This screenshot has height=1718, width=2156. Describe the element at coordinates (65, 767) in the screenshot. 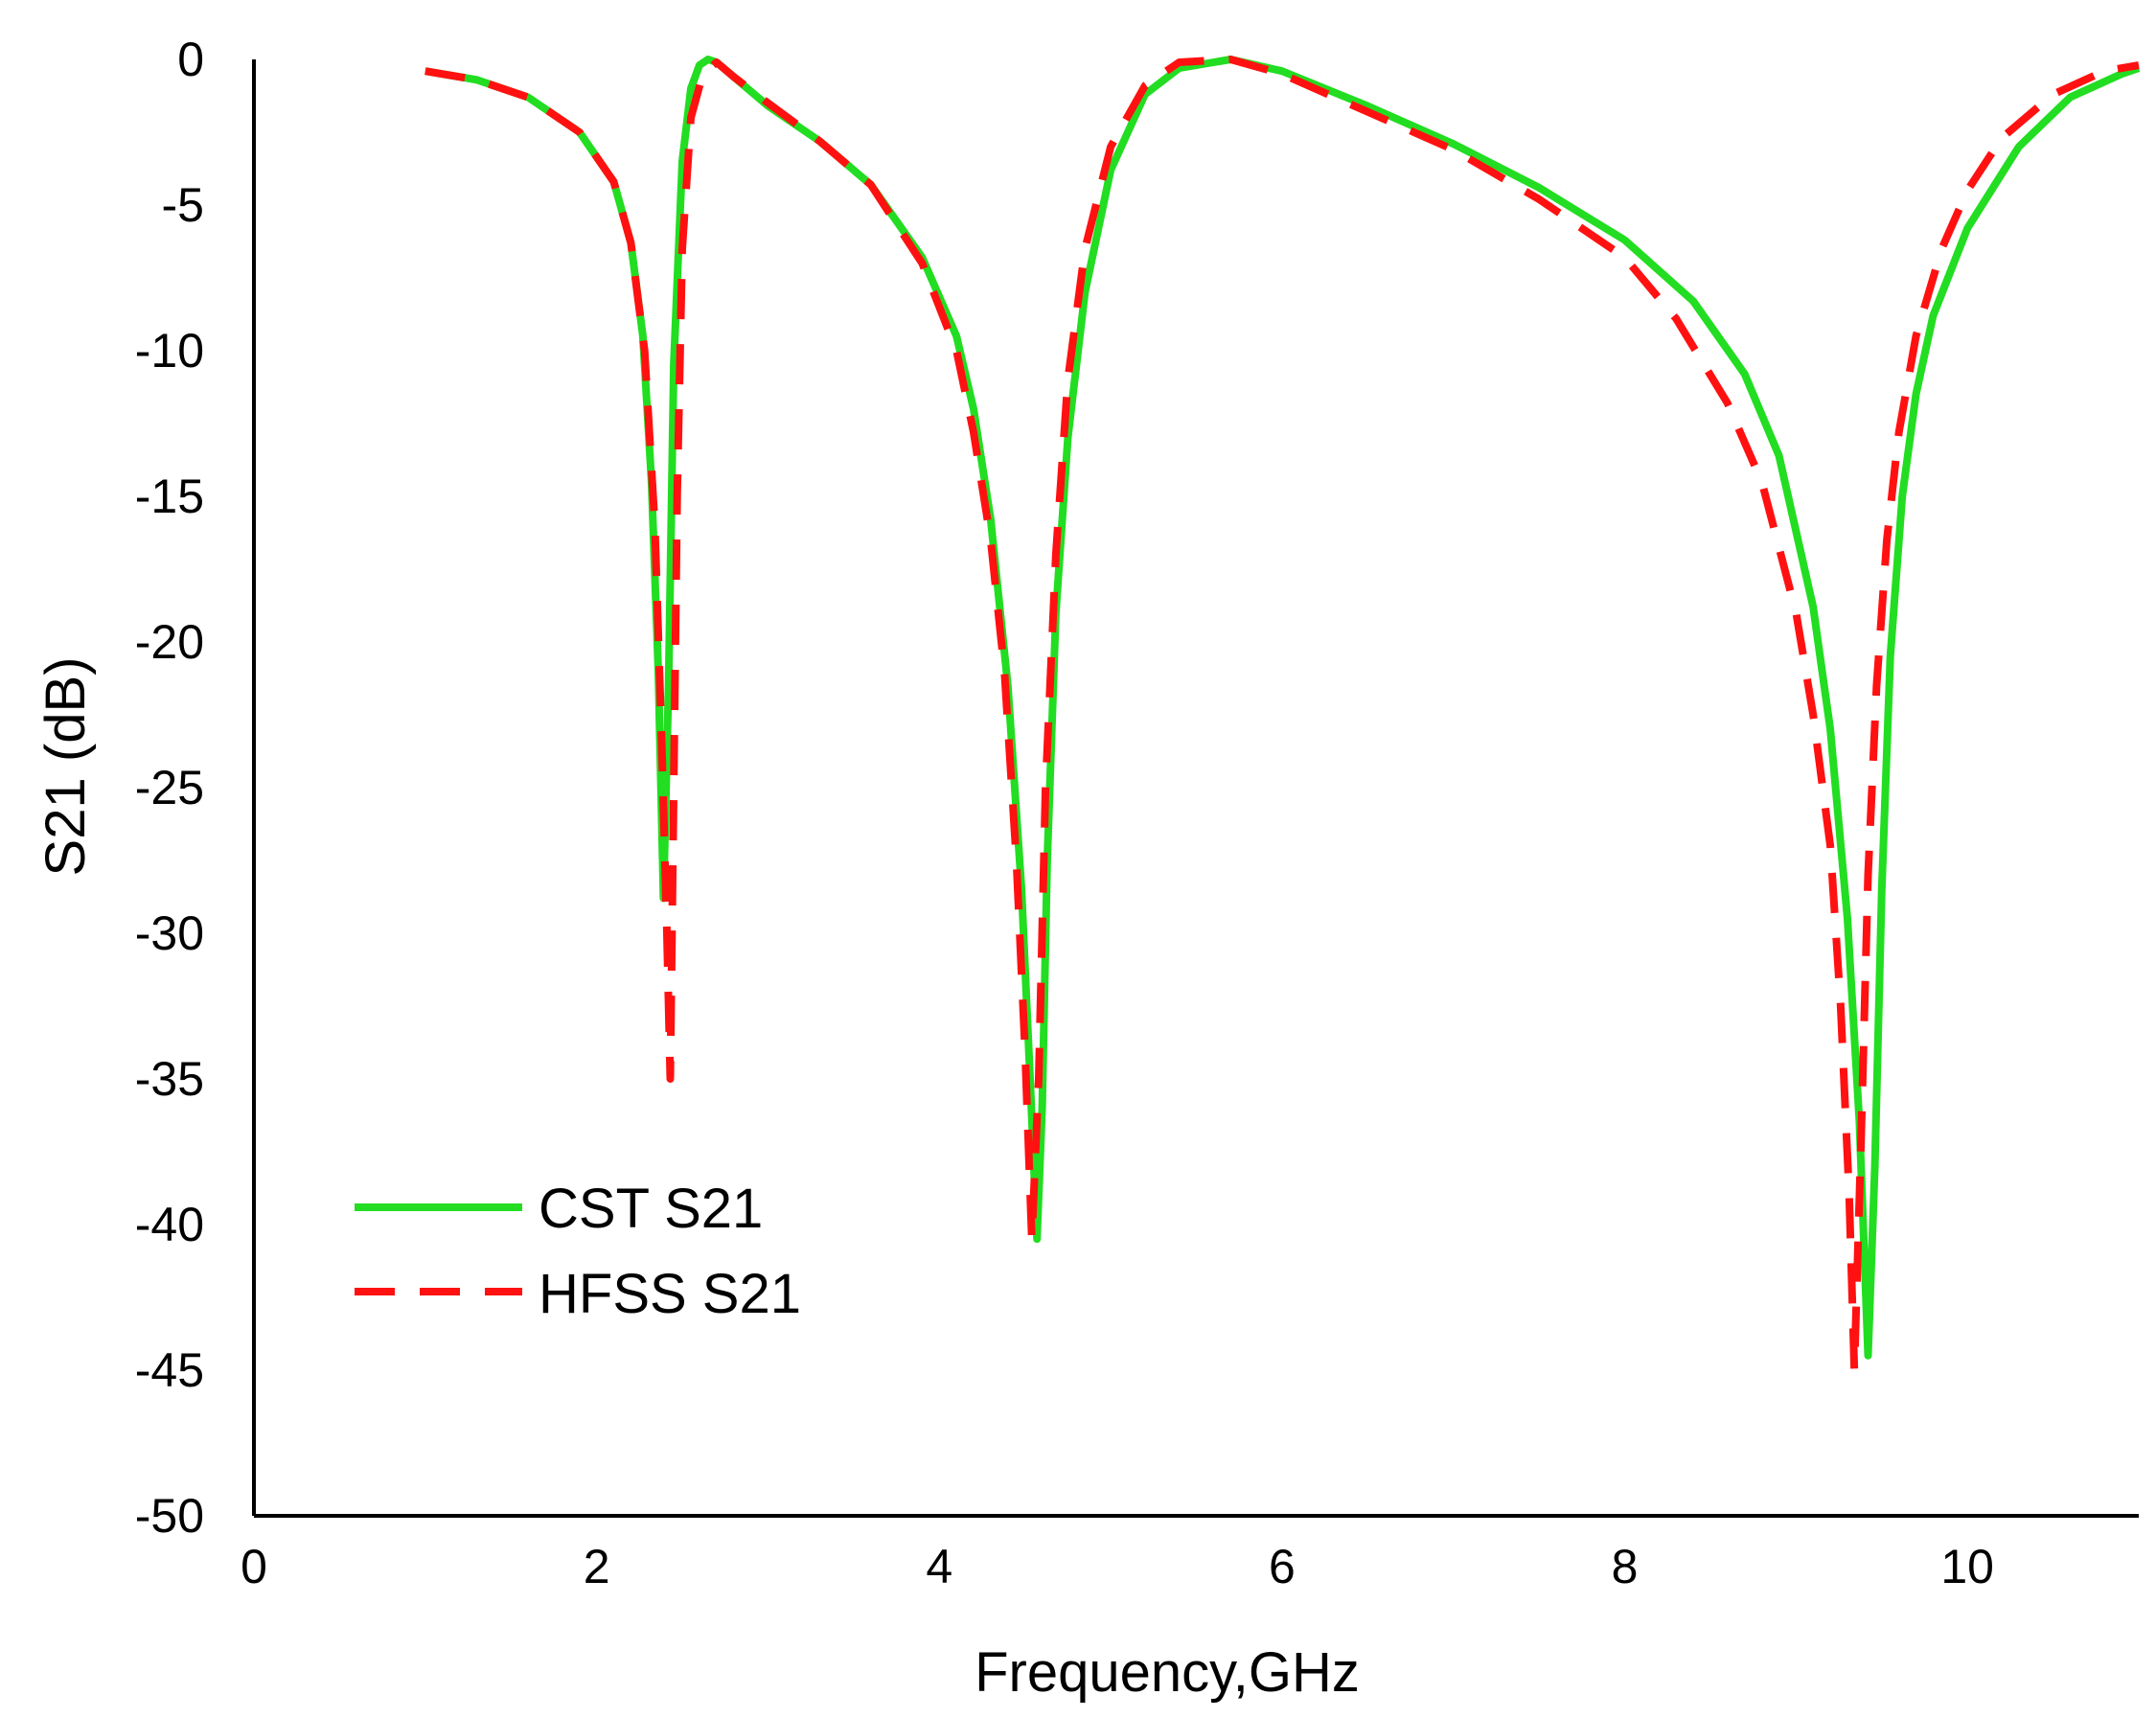

I see `y-axis-title: S21 (dB)` at that location.